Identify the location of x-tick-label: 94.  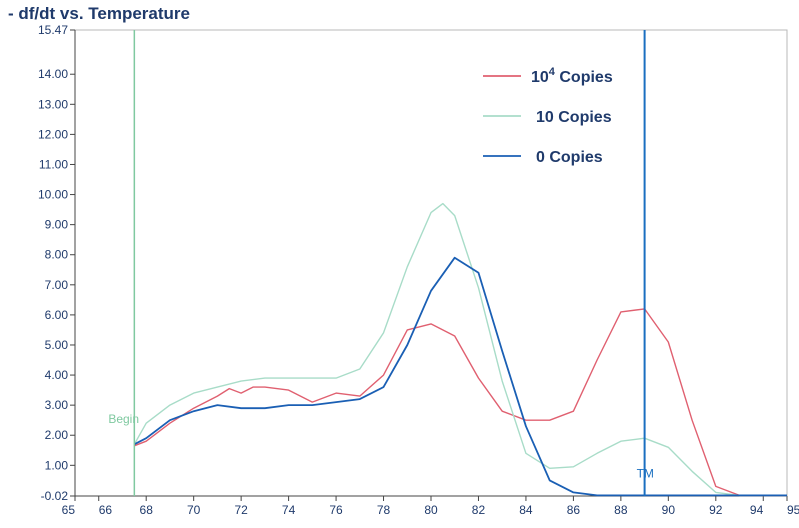
(757, 510).